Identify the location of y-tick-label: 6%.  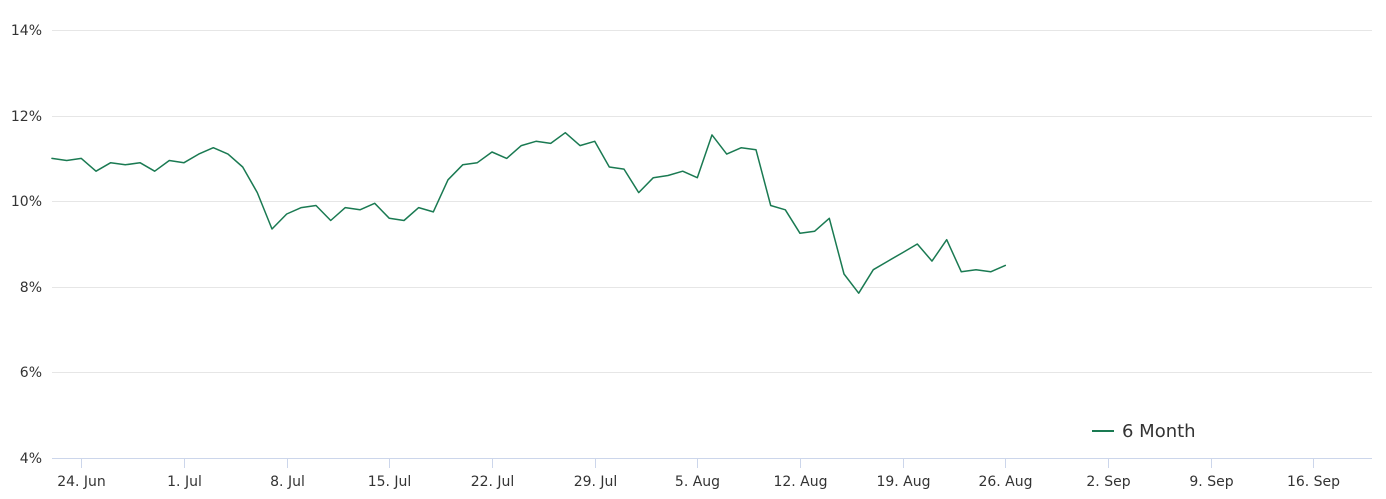
(31, 373).